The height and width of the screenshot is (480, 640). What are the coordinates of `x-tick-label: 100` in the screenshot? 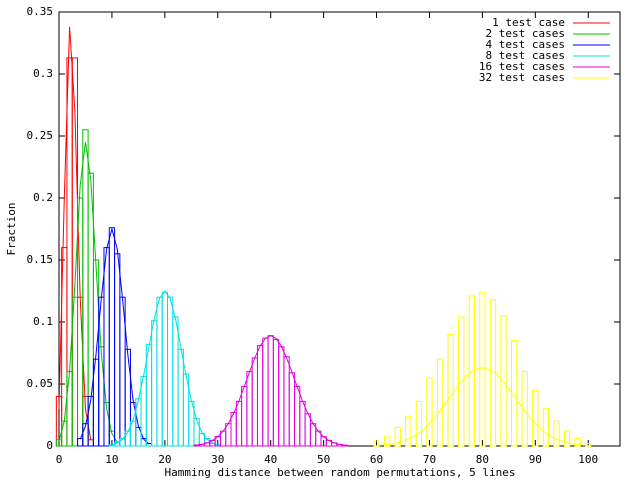 It's located at (588, 459).